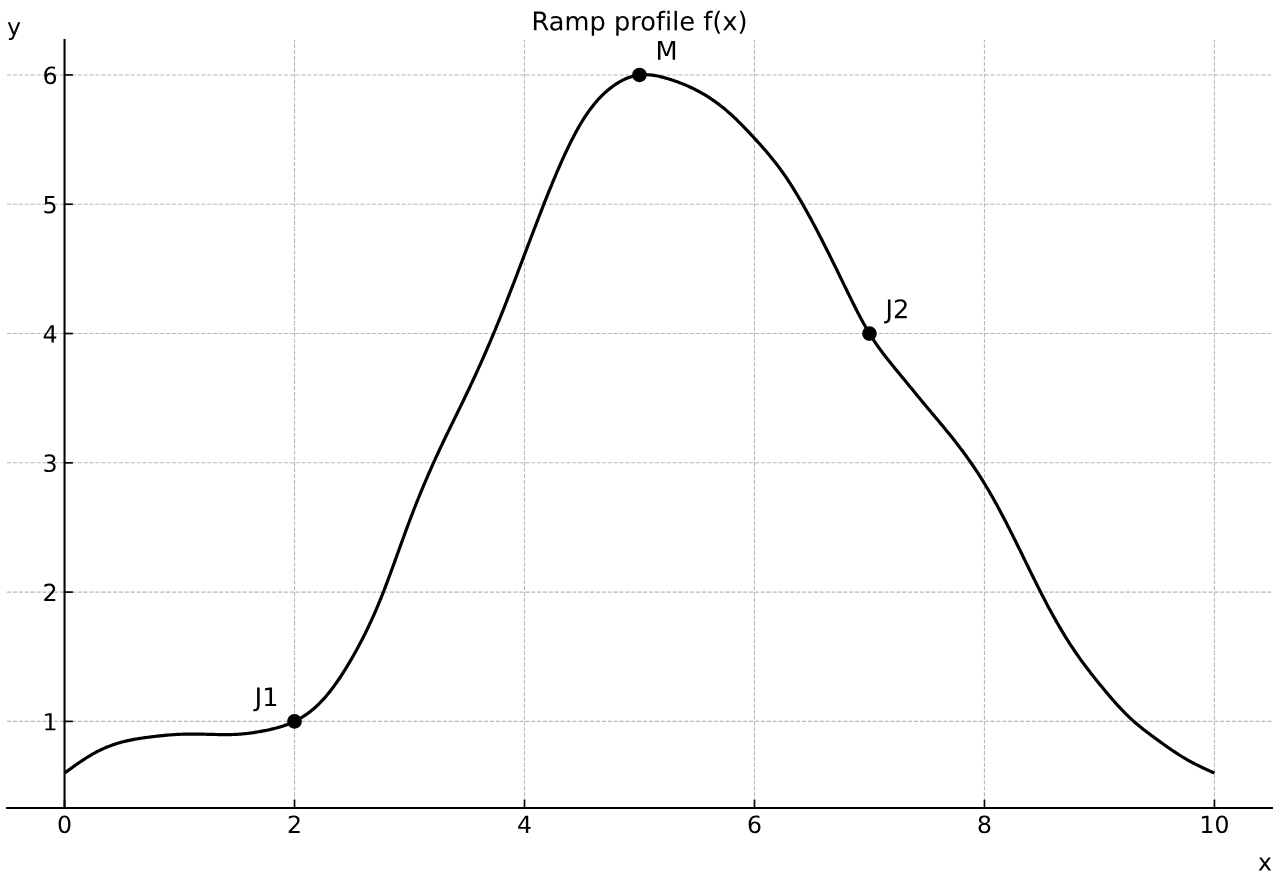 This screenshot has height=880, width=1280. What do you see at coordinates (64, 824) in the screenshot?
I see `x-tick-label: 0` at bounding box center [64, 824].